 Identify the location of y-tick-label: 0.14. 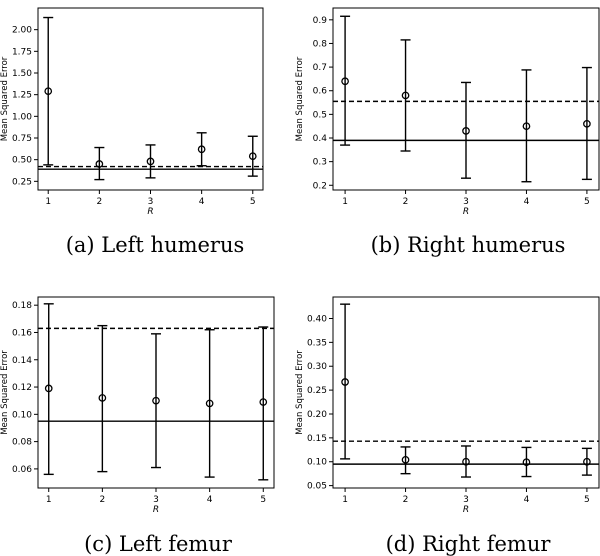
(22, 361).